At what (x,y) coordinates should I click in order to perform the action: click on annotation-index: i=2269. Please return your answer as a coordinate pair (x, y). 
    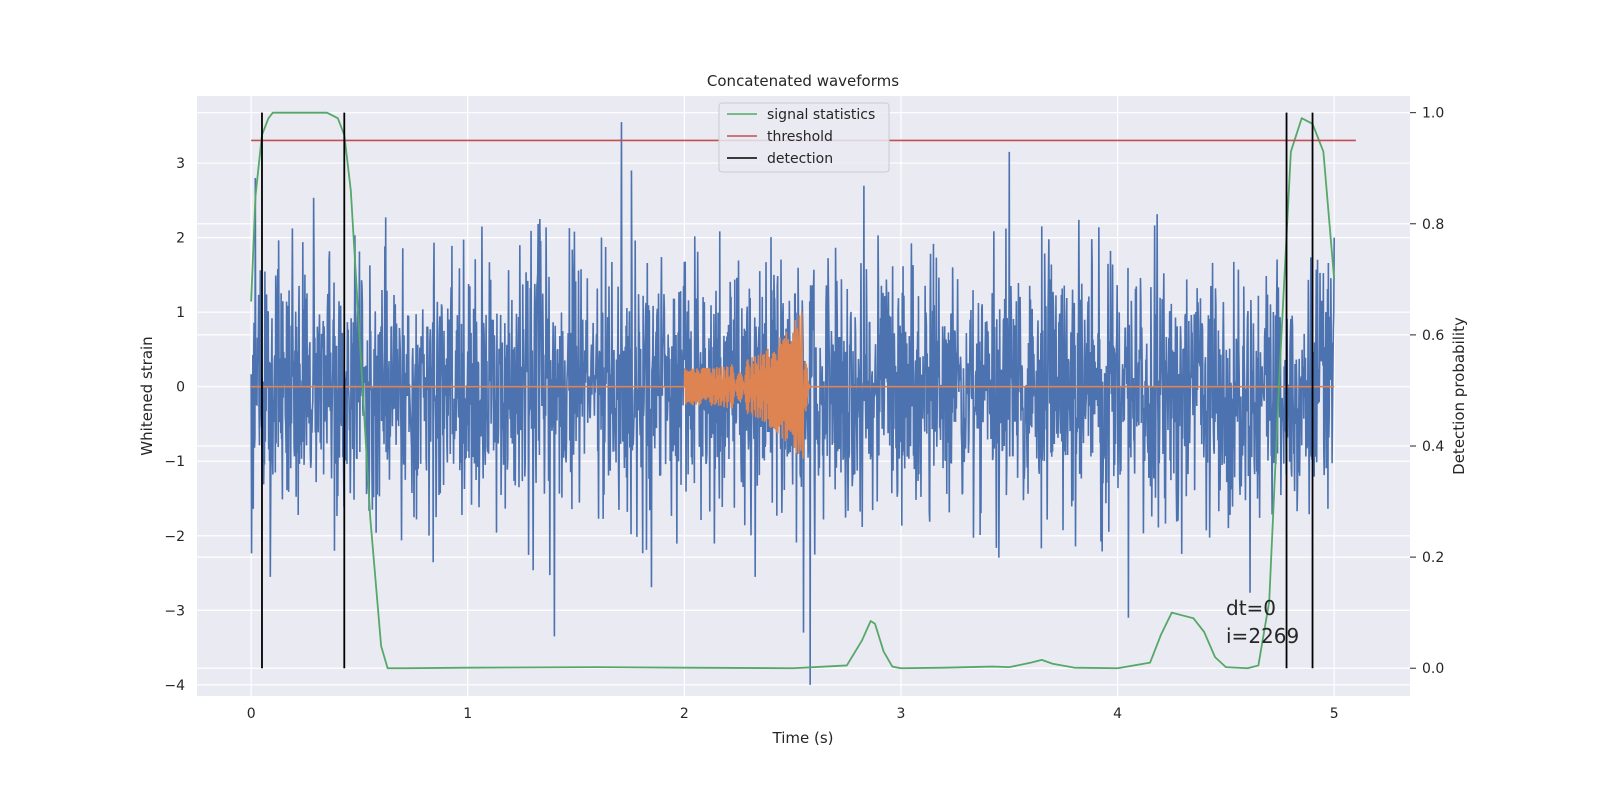
    Looking at the image, I should click on (1262, 636).